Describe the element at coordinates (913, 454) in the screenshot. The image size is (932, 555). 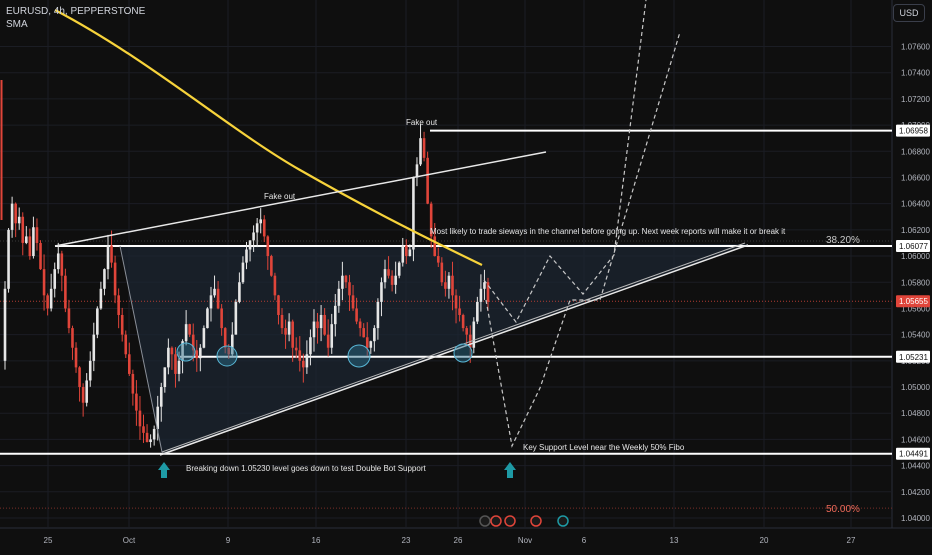
I see `price-label-text: 1.04491` at that location.